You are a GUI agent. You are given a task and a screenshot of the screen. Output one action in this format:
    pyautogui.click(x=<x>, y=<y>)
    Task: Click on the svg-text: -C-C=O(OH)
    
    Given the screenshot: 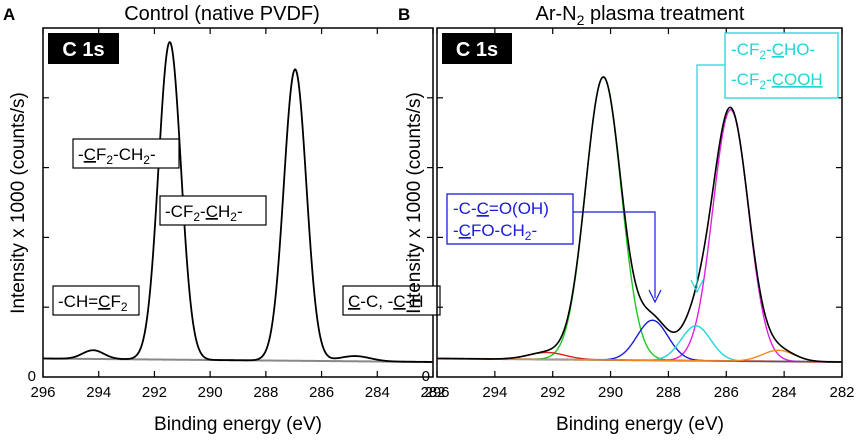 What is the action you would take?
    pyautogui.click(x=501, y=208)
    